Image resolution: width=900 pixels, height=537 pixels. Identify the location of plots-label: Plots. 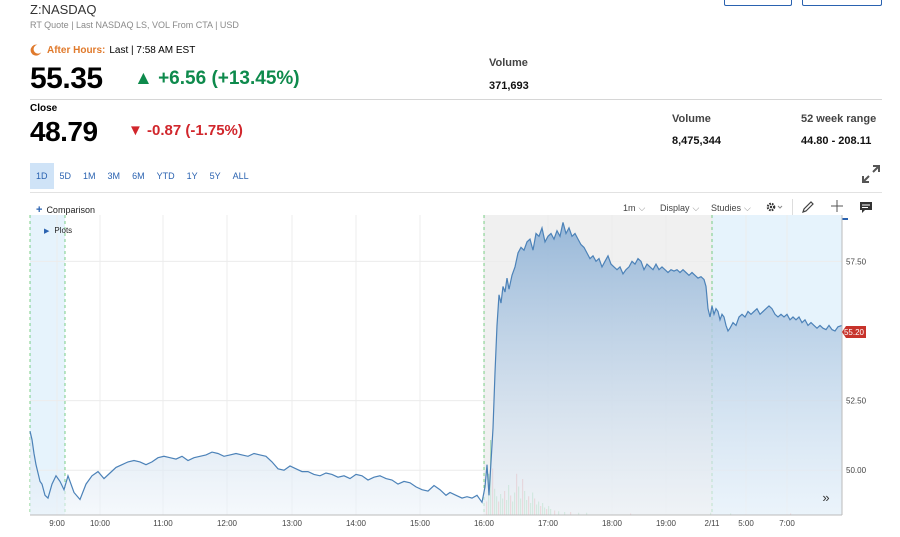
(63, 230).